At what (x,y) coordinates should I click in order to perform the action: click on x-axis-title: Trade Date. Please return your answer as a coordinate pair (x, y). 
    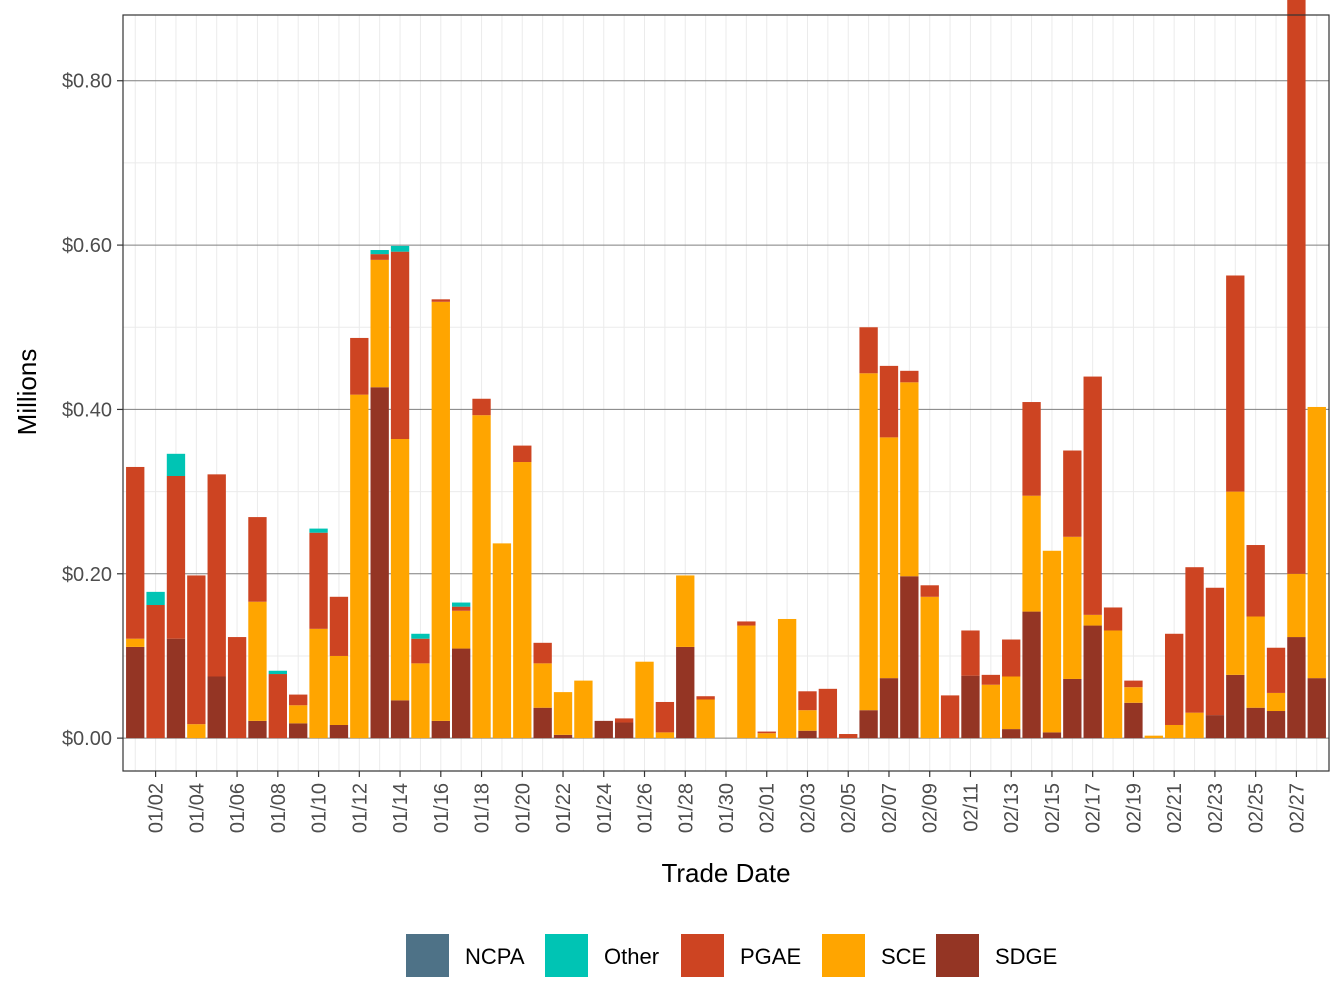
    Looking at the image, I should click on (725, 873).